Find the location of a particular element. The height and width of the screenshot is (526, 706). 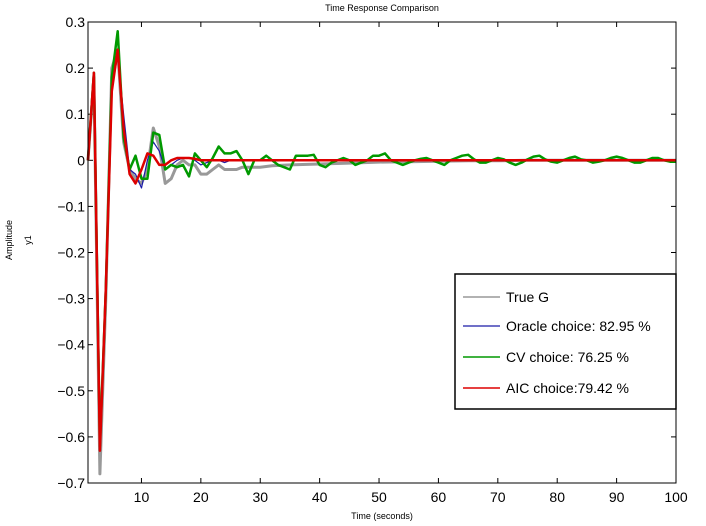

x-tick-label: 60 is located at coordinates (439, 497).